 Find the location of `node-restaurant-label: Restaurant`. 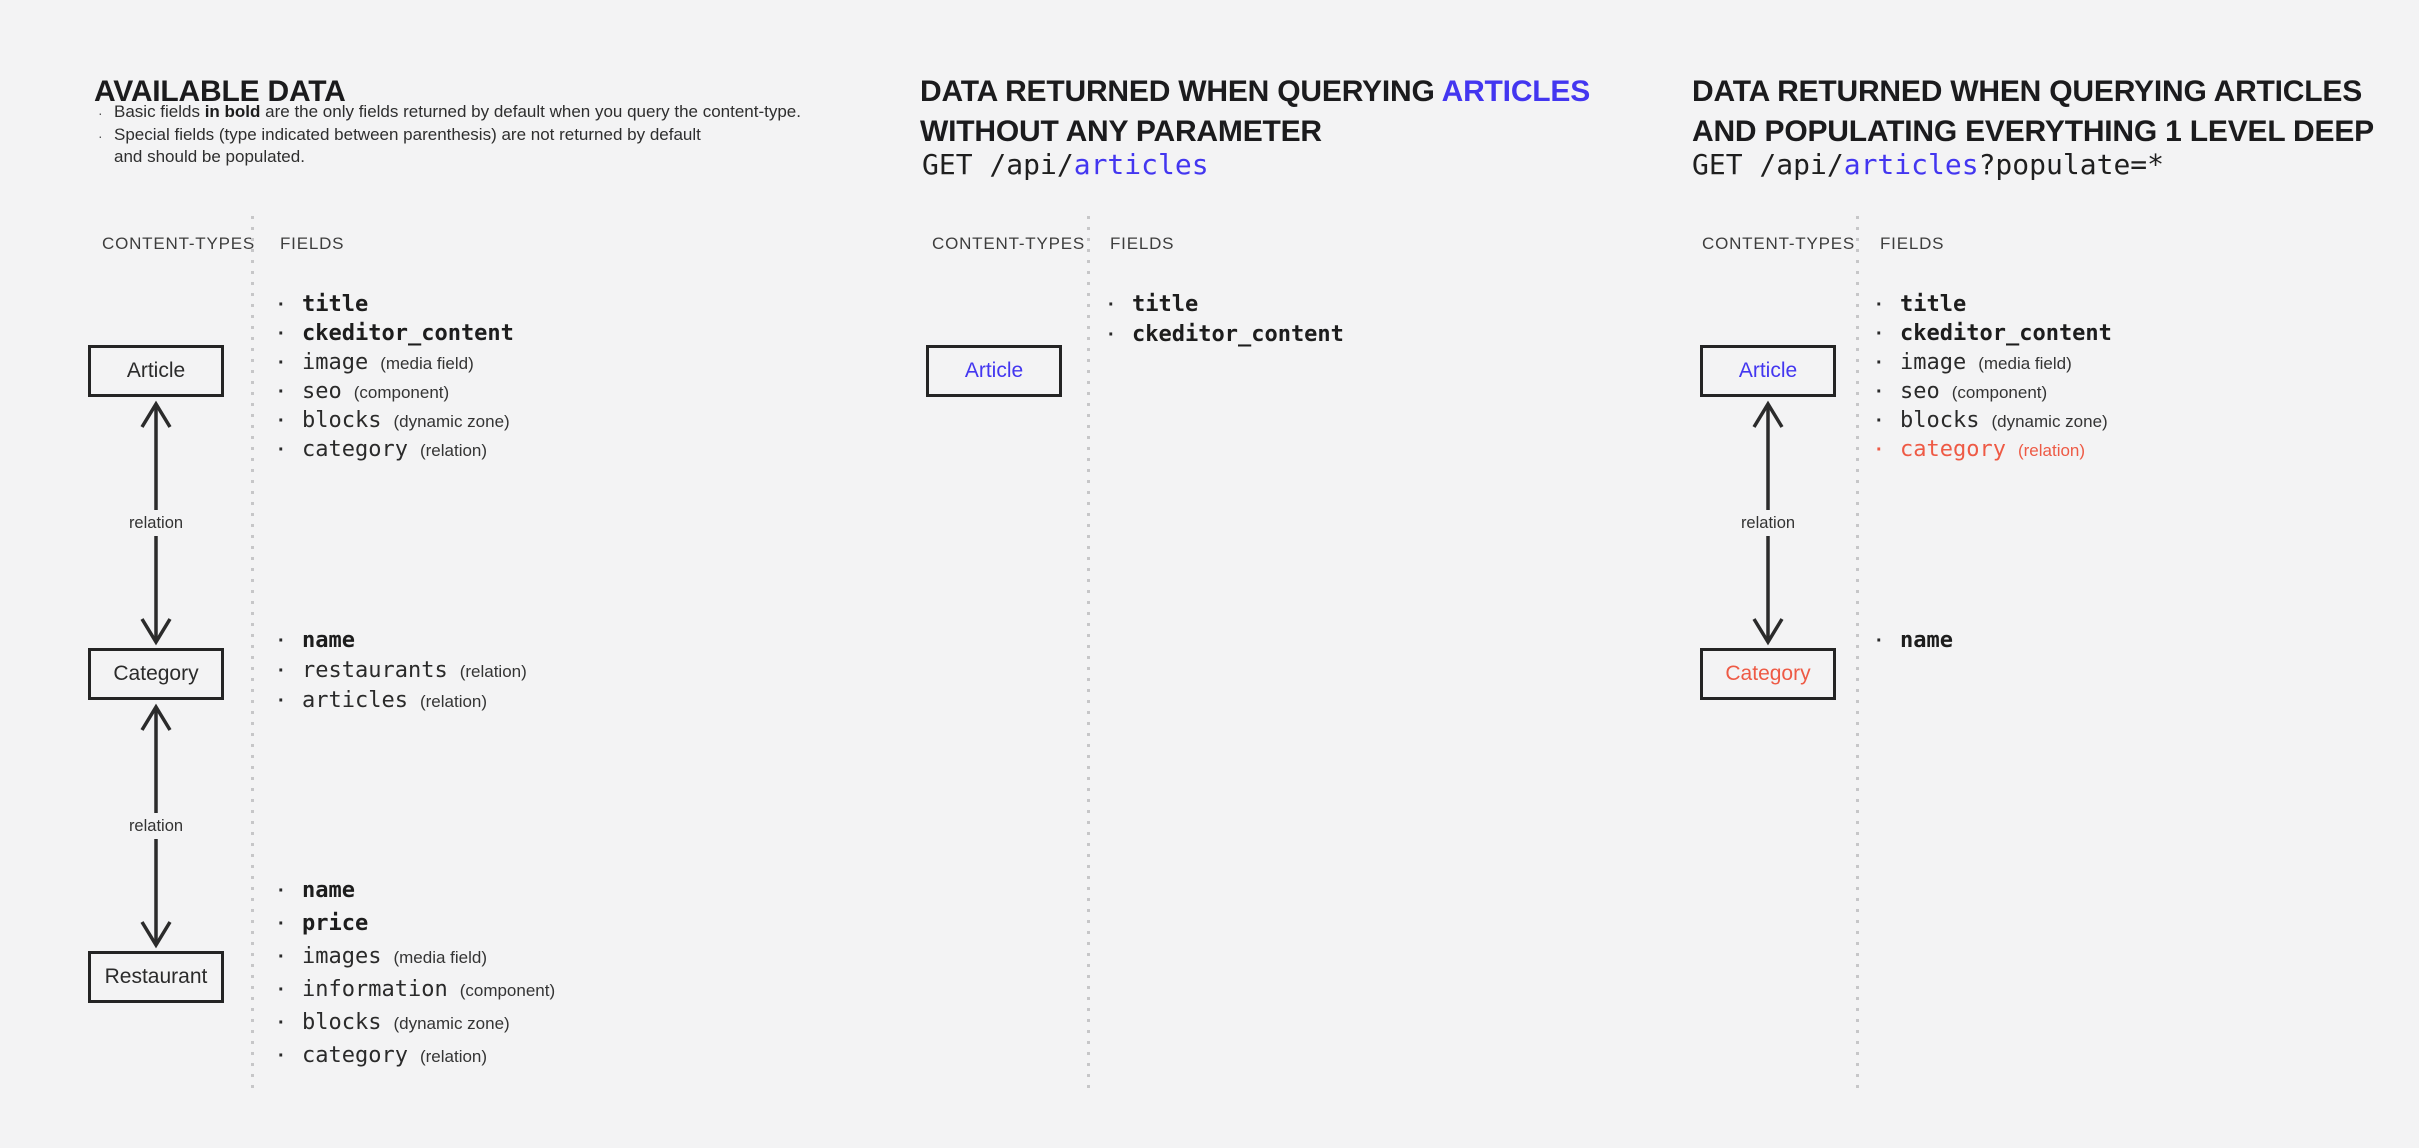

node-restaurant-label: Restaurant is located at coordinates (156, 976).